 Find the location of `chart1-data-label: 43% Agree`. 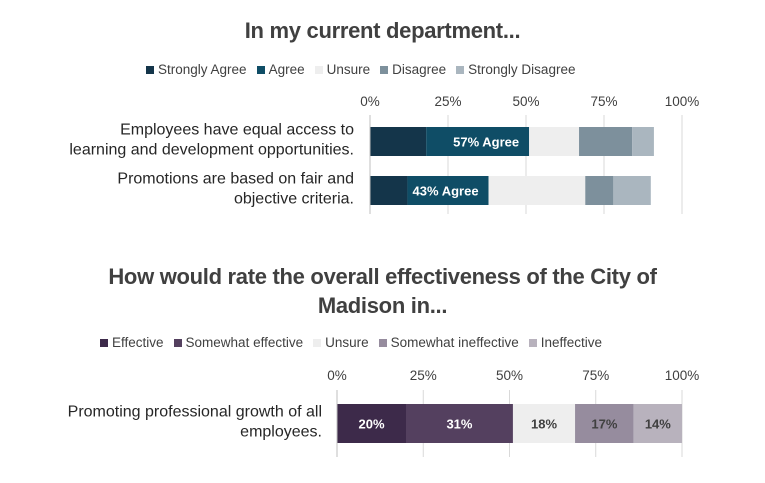

chart1-data-label: 43% Agree is located at coordinates (446, 191).